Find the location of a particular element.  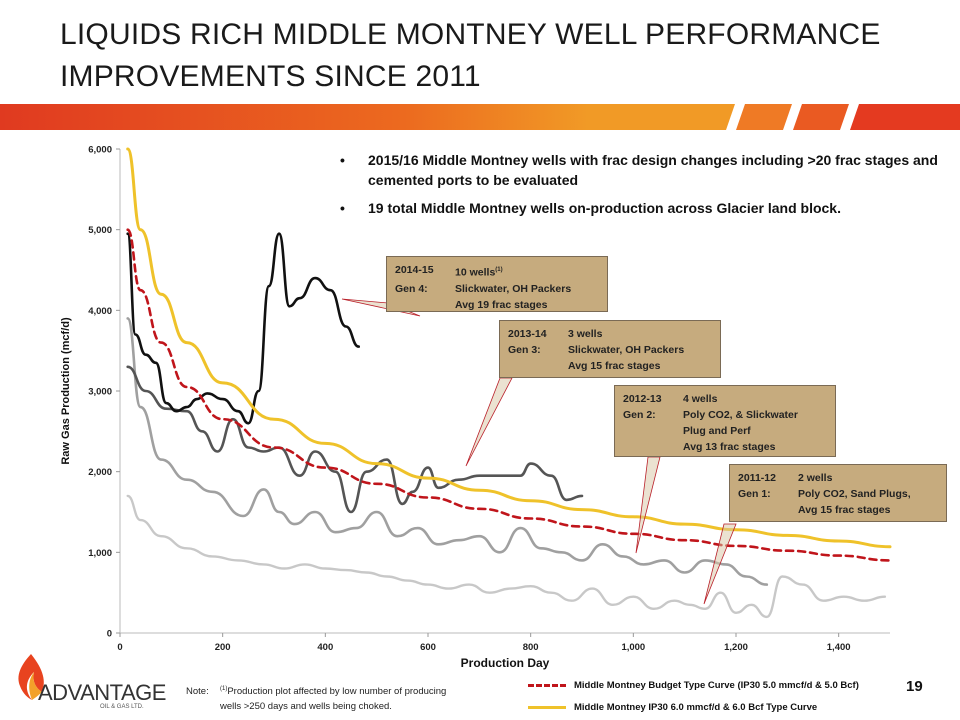

callout-gen: Gen 2: is located at coordinates (639, 415).